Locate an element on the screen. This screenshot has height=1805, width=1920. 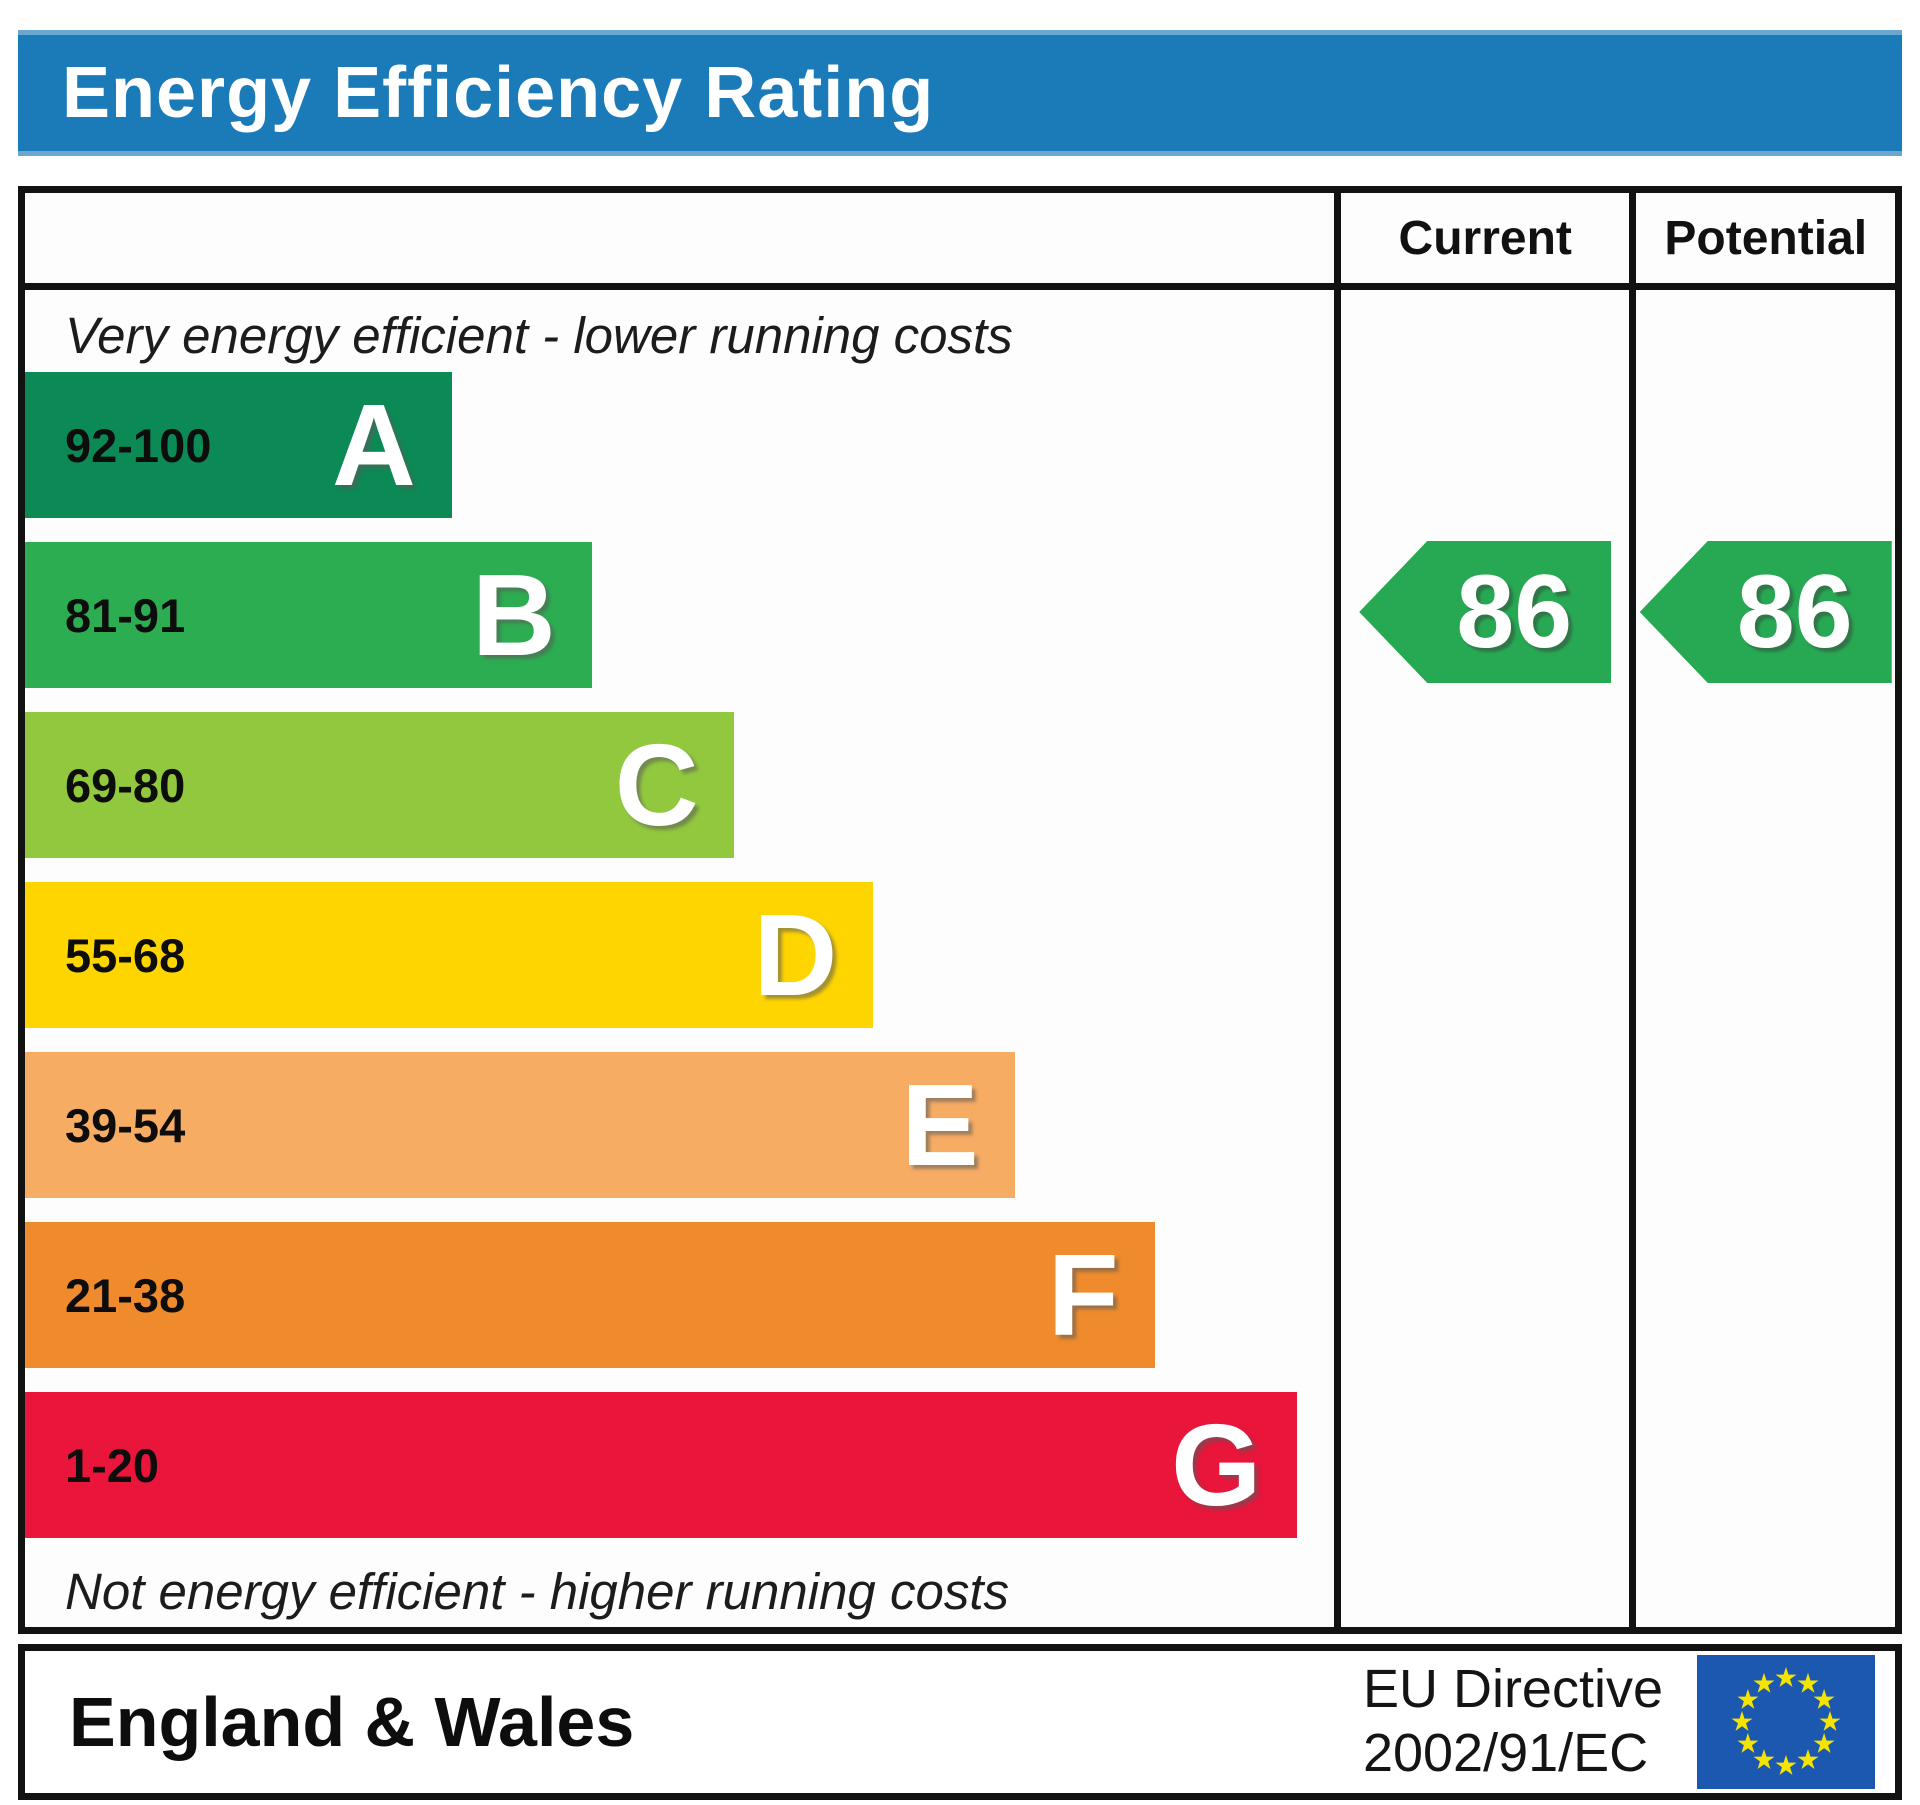
band-row-b: 81-91 B is located at coordinates (308, 615).